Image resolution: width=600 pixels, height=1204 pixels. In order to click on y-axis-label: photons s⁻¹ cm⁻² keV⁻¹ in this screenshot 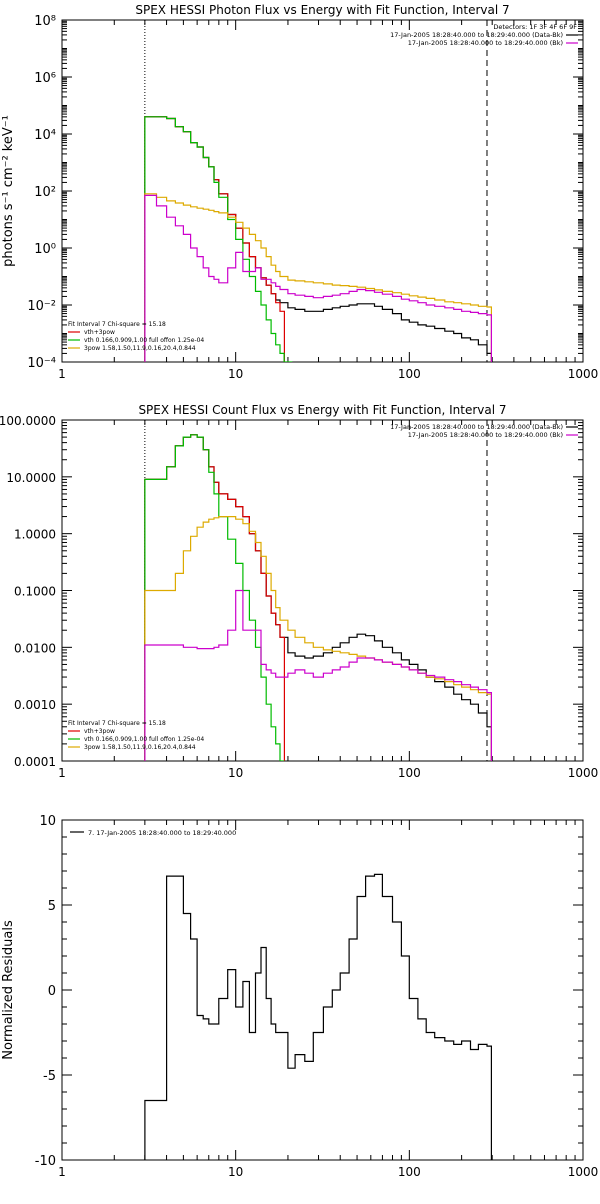, I will do `click(8, 191)`.